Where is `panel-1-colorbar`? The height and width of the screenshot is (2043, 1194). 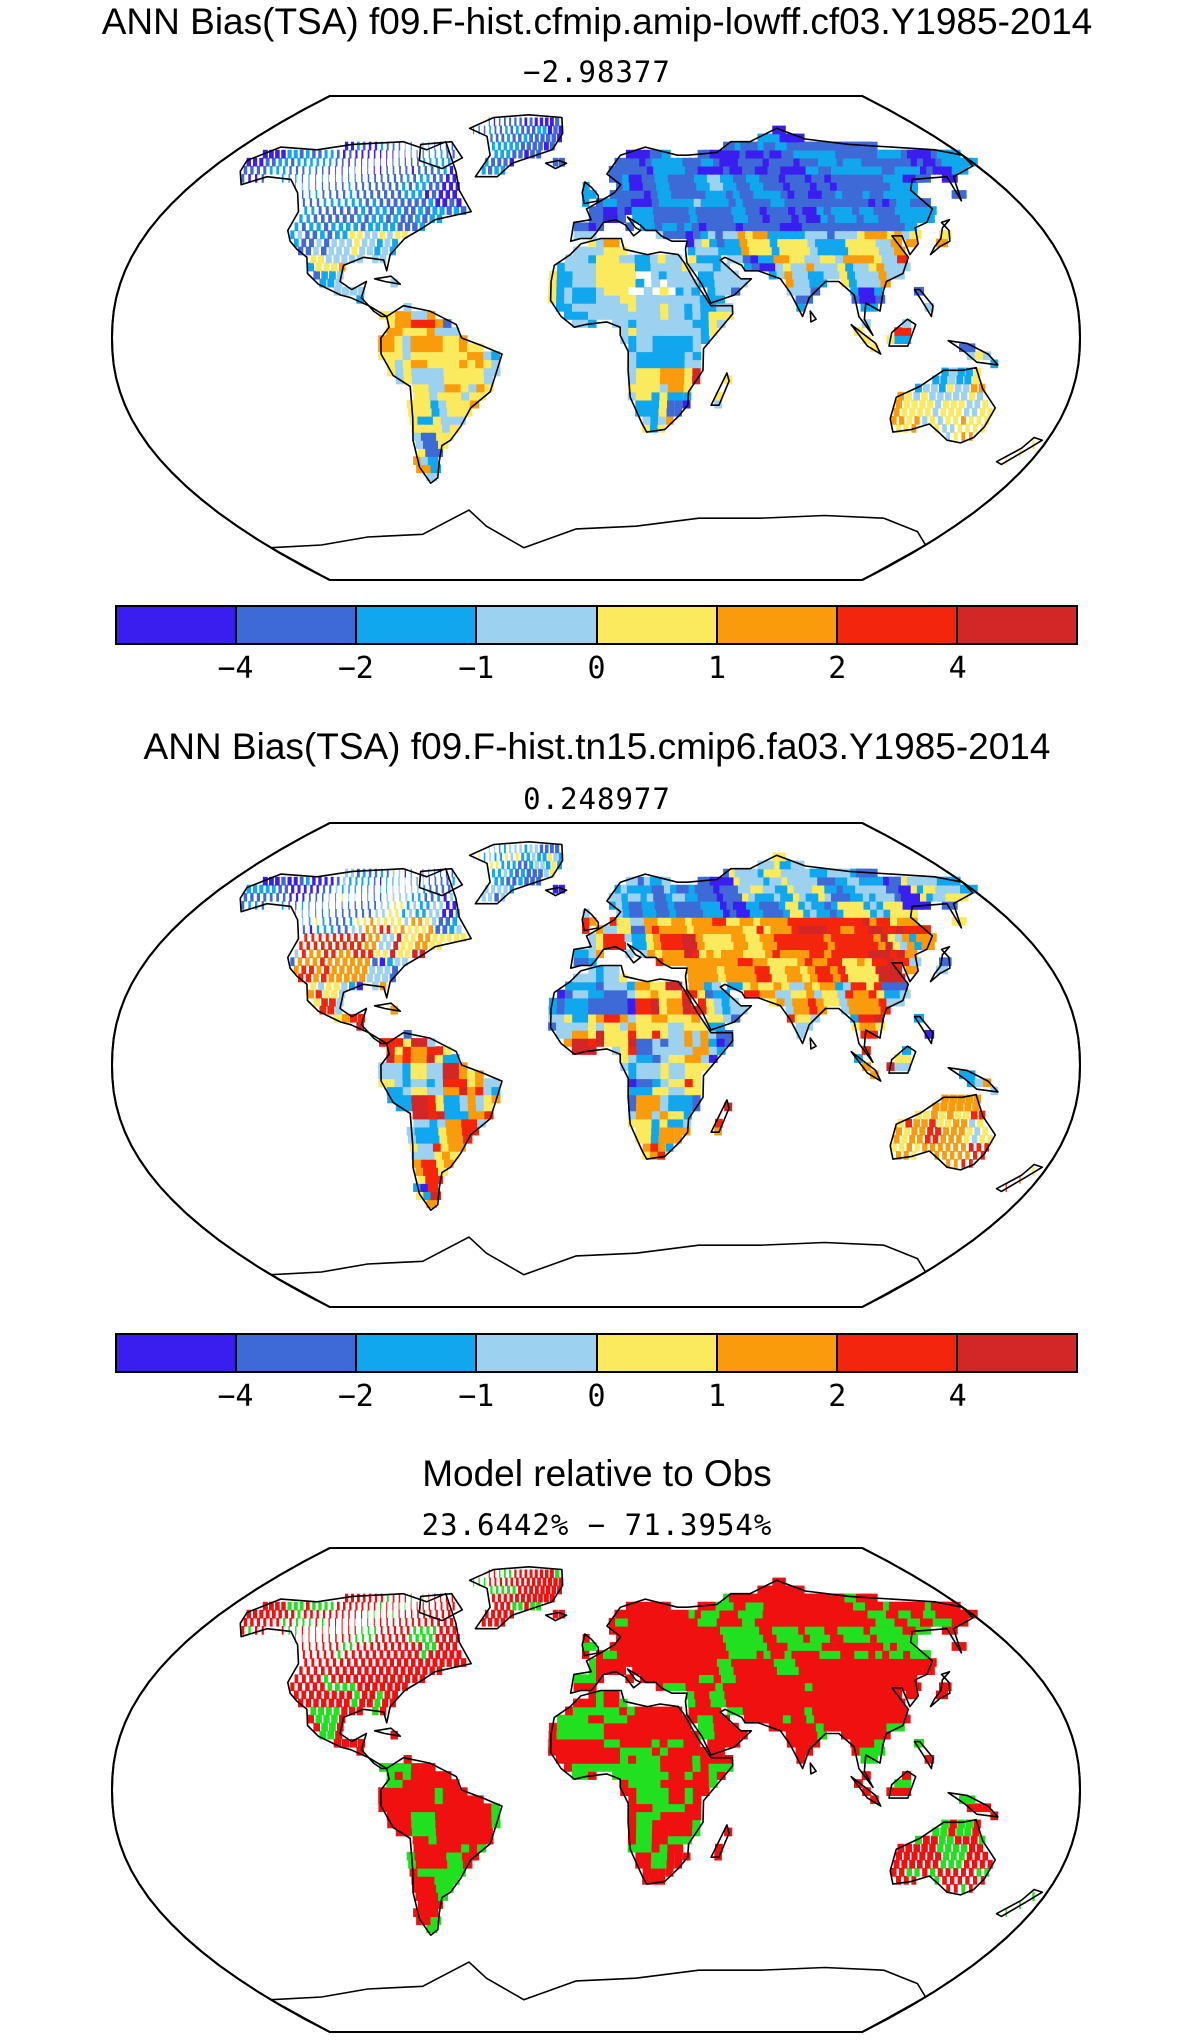 panel-1-colorbar is located at coordinates (596, 625).